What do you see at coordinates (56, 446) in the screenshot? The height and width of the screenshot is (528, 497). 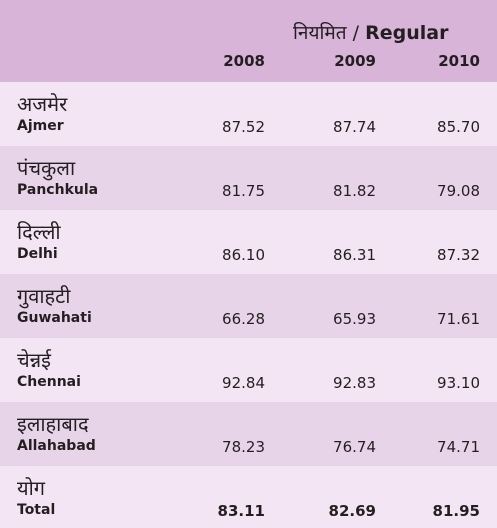 I see `region-name-english: Allahabad` at bounding box center [56, 446].